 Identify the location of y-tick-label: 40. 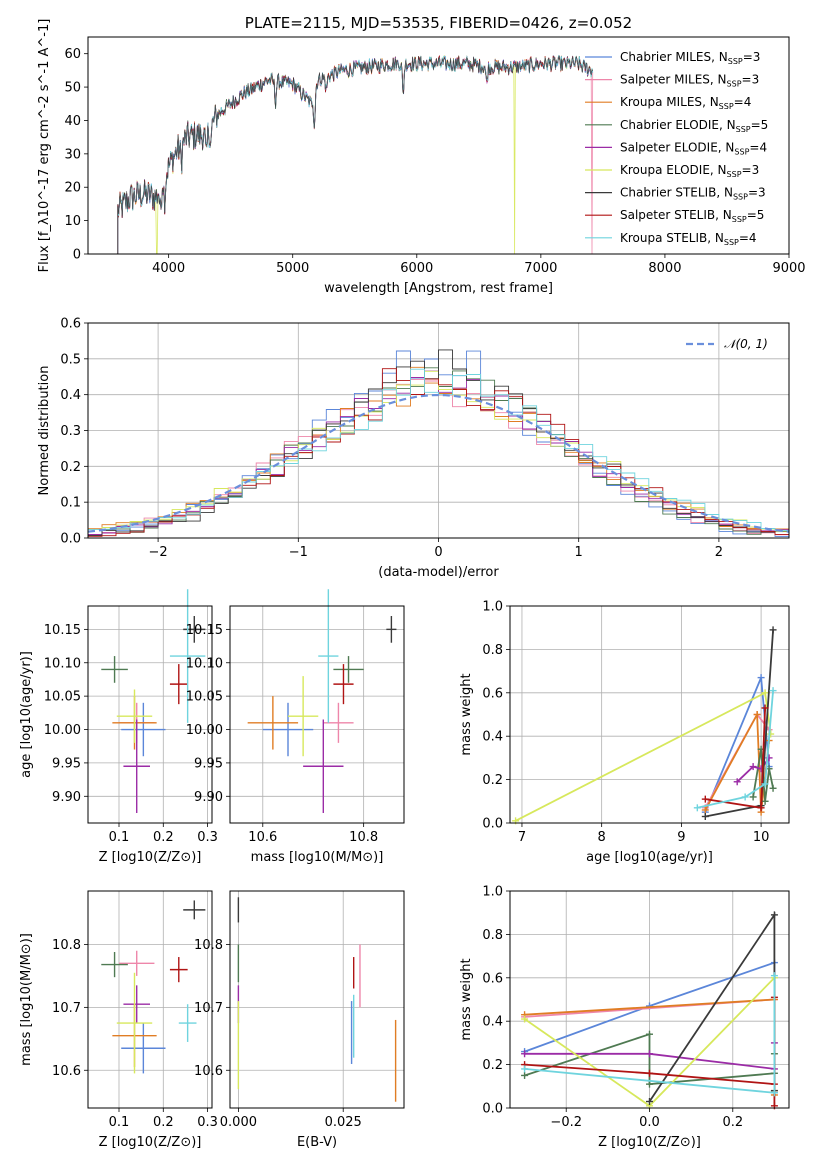
(72, 121).